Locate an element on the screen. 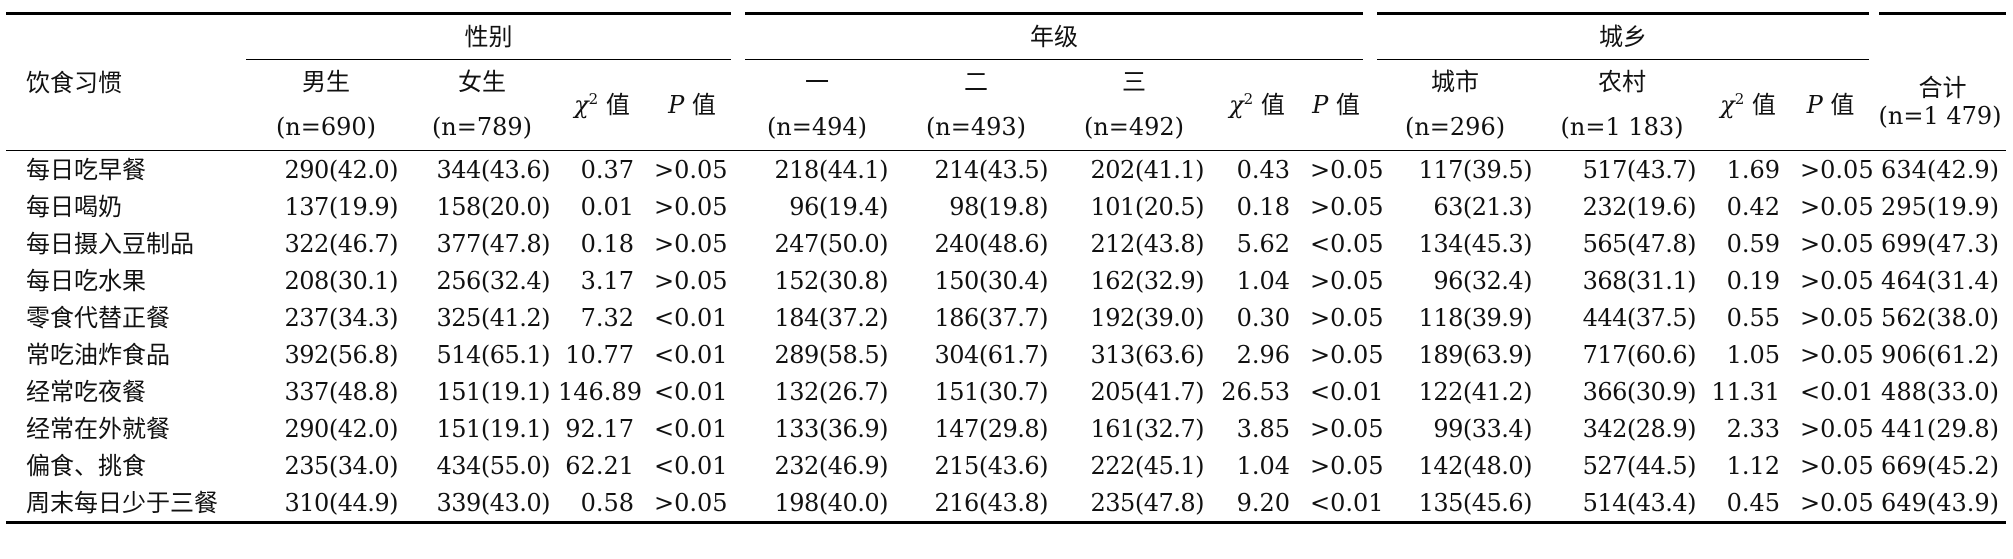 Image resolution: width=2013 pixels, height=559 pixels. total-cell: 669(45.2) is located at coordinates (1940, 465).